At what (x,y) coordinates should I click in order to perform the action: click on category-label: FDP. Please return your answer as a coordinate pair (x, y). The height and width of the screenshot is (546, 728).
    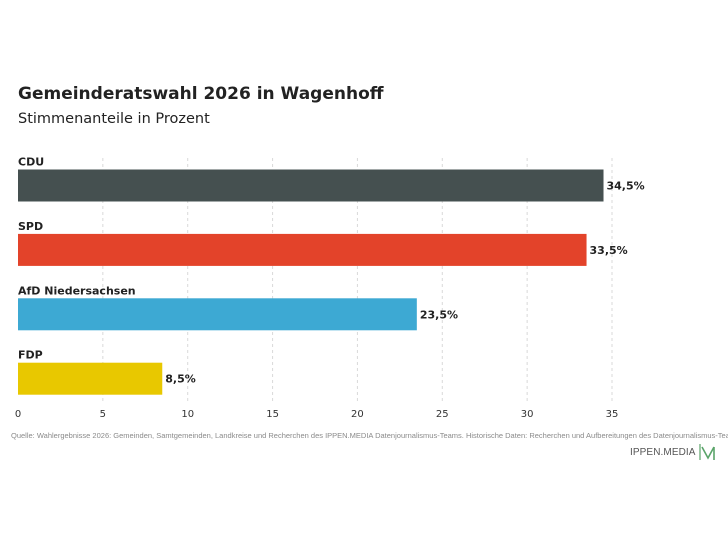
    Looking at the image, I should click on (30, 355).